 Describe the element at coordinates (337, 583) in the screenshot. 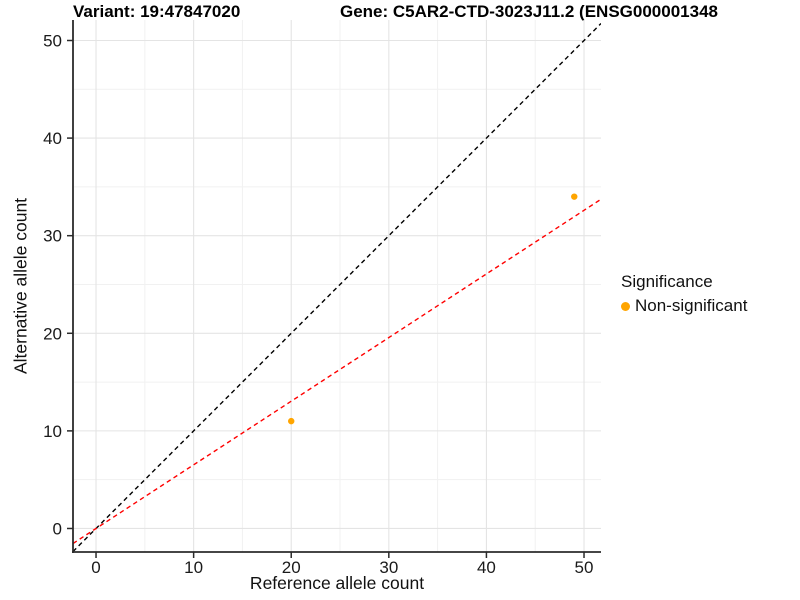

I see `x-axis-title: Reference allele count` at that location.